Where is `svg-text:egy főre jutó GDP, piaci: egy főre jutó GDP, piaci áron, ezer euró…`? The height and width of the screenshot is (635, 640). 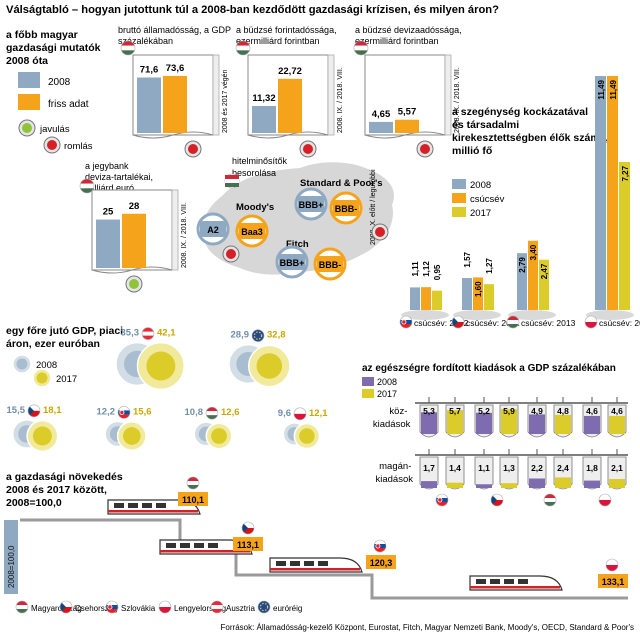 svg-text:egy főre jutó GDP, piaci: egy főre jutó GDP, piaci áron, ezer euró… is located at coordinates (66, 337).